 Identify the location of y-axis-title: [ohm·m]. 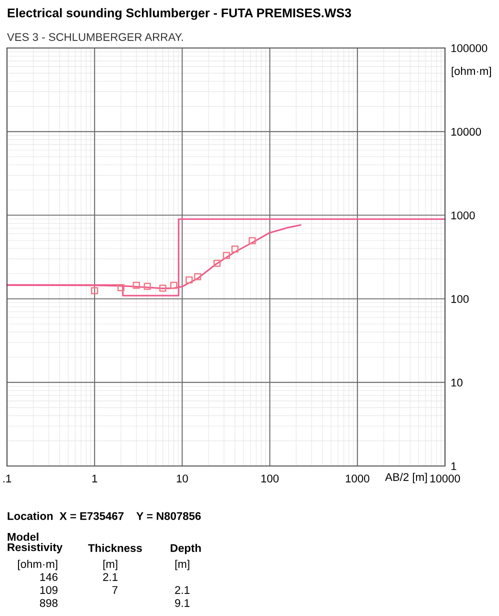
(471, 72).